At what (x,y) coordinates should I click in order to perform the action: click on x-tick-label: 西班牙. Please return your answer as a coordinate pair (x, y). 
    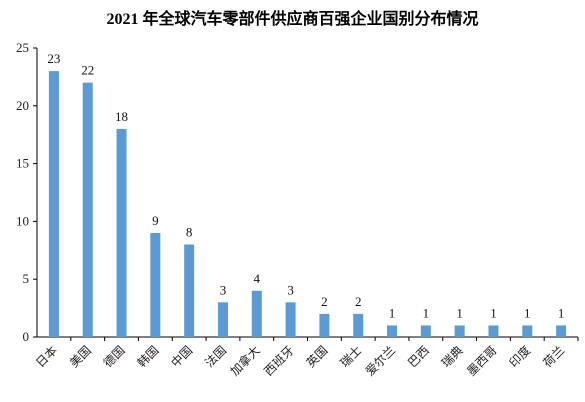
    Looking at the image, I should click on (278, 360).